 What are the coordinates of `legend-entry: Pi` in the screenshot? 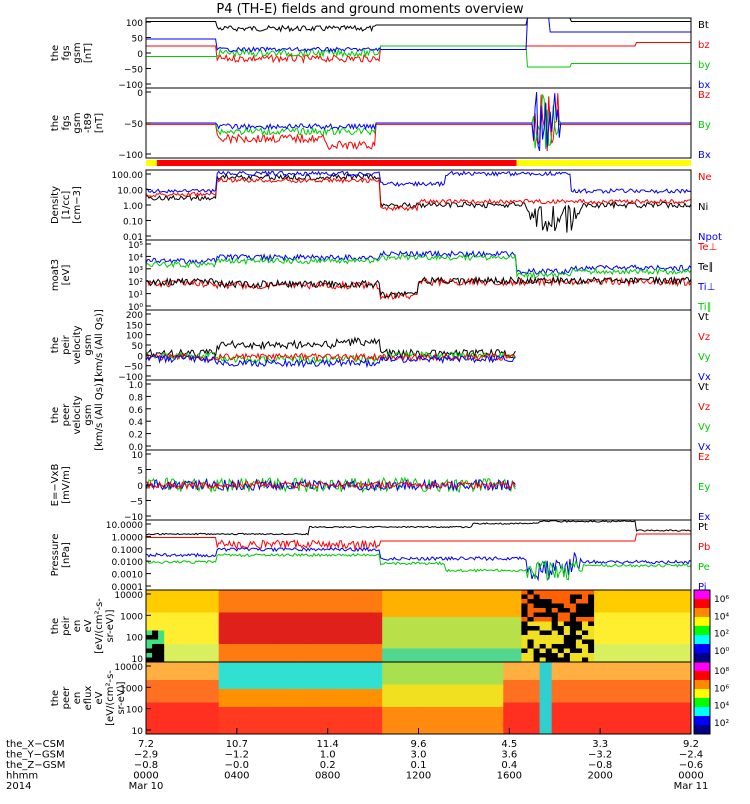 It's located at (702, 587).